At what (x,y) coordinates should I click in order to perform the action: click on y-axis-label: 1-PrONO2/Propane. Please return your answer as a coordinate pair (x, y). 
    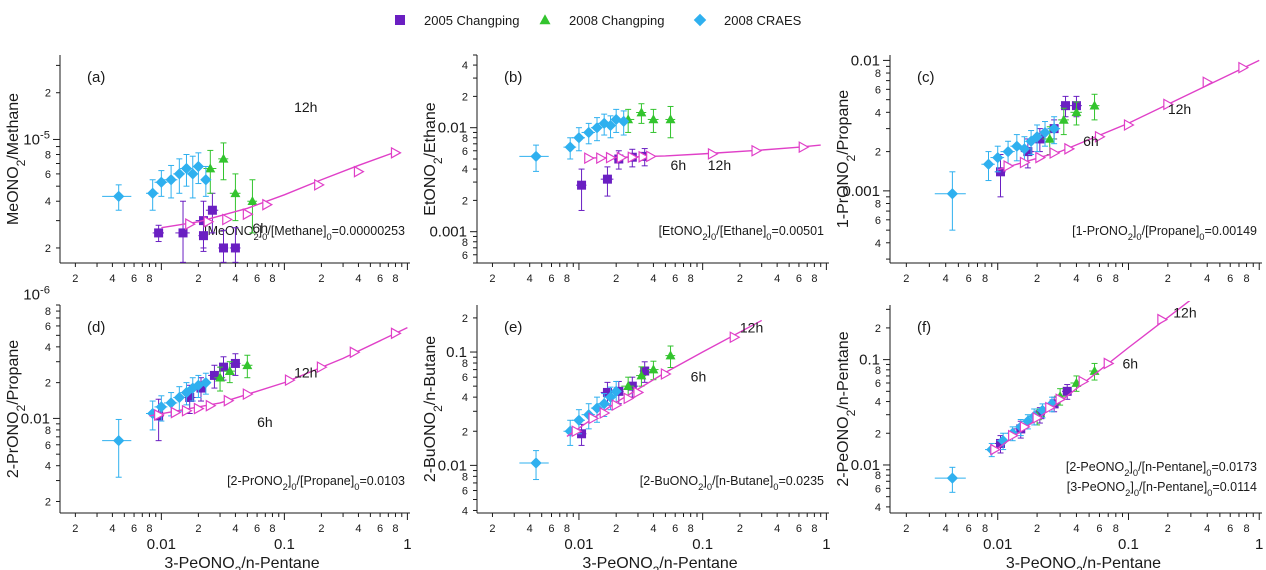
    Looking at the image, I should click on (846, 159).